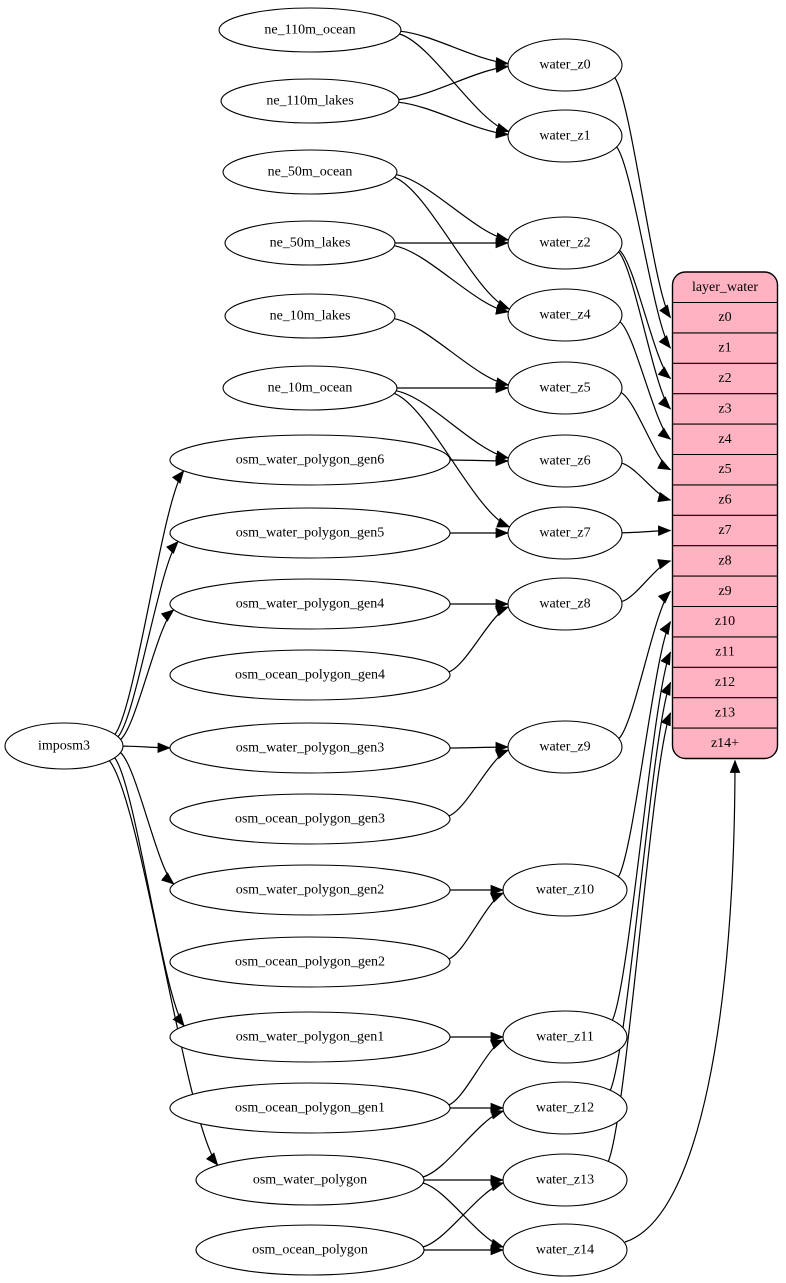 The image size is (786, 1283). Describe the element at coordinates (148, 639) in the screenshot. I see `edge-imposm3-osm_water_polygon_gen5` at that location.